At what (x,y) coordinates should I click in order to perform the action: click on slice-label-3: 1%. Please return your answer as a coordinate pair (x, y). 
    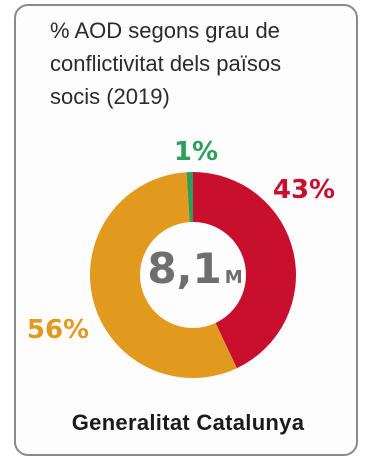
    Looking at the image, I should click on (196, 152).